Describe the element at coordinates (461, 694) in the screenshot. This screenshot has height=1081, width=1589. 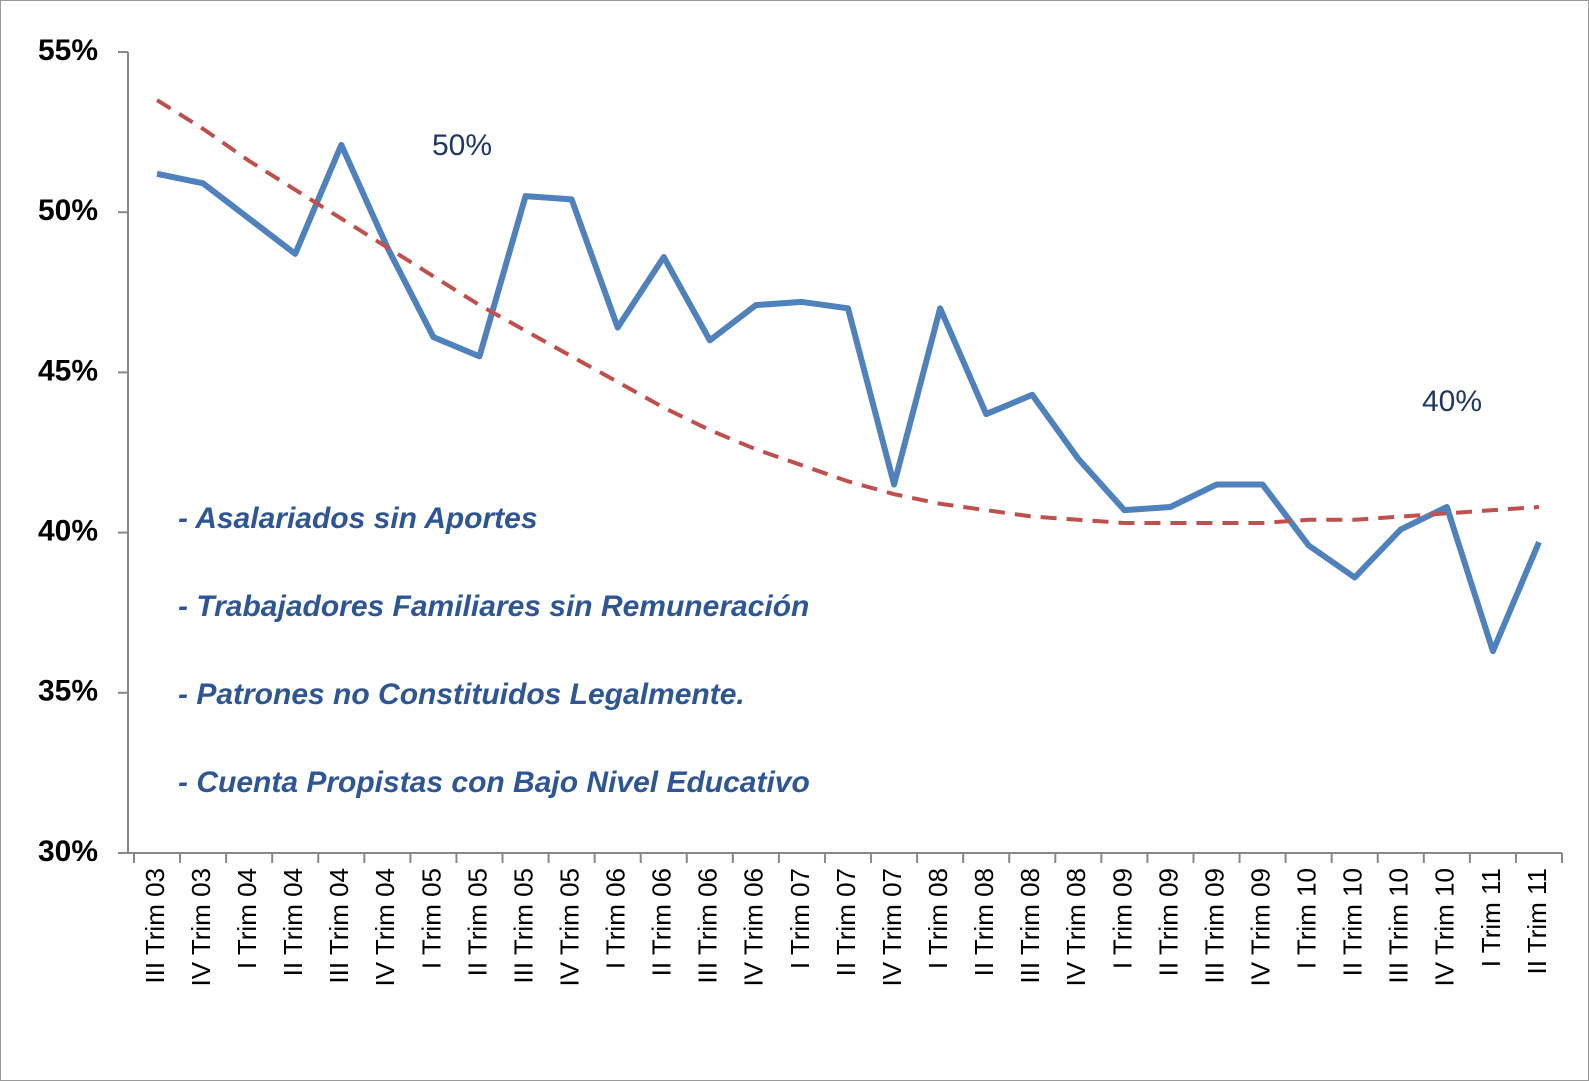
I see `note: - Patrones no Constituidos Legalmente.` at that location.